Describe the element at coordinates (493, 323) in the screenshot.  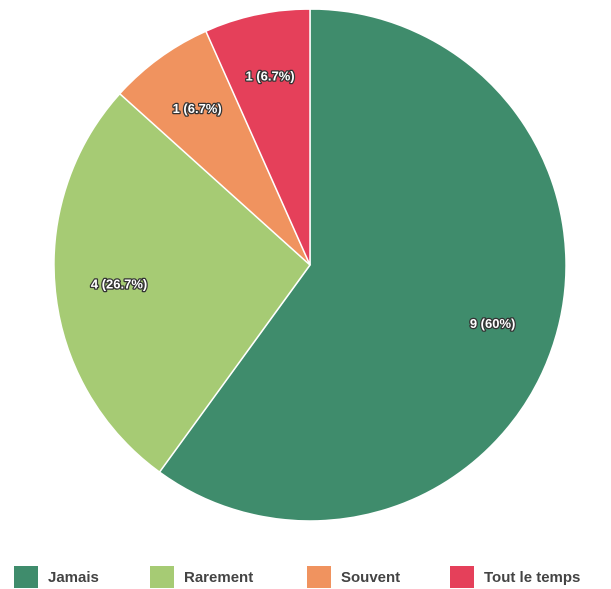
I see `slice-label: 9 (60%)` at that location.